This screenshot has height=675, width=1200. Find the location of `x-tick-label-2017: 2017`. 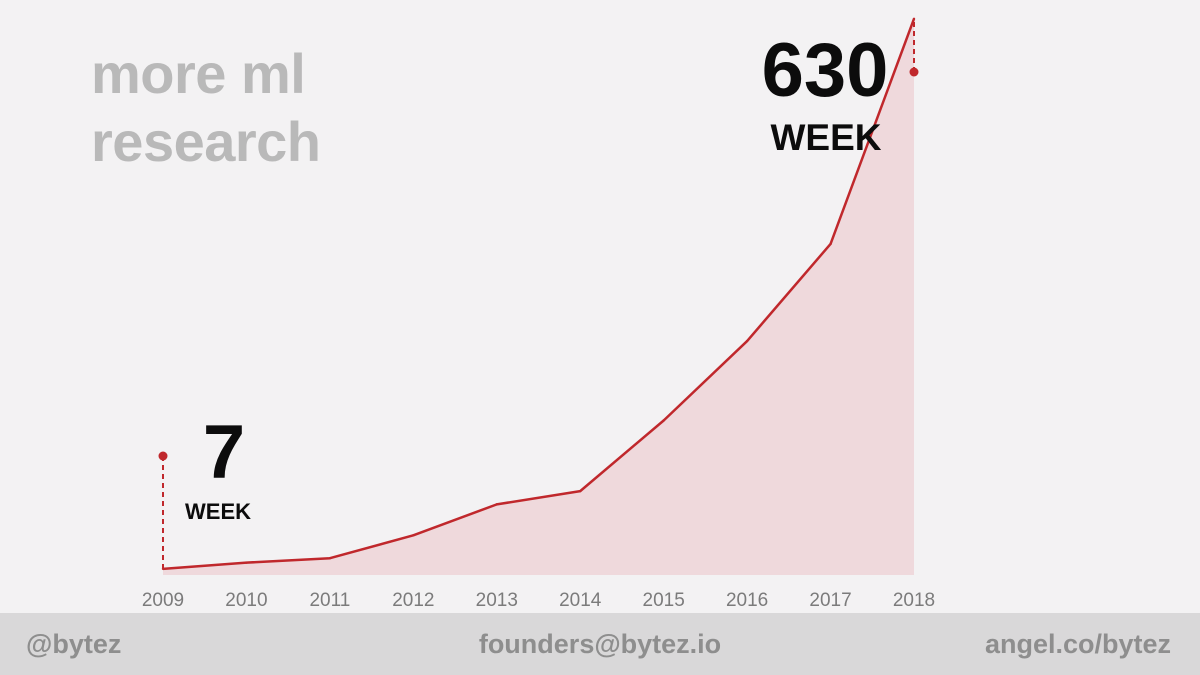

x-tick-label-2017: 2017 is located at coordinates (830, 600).